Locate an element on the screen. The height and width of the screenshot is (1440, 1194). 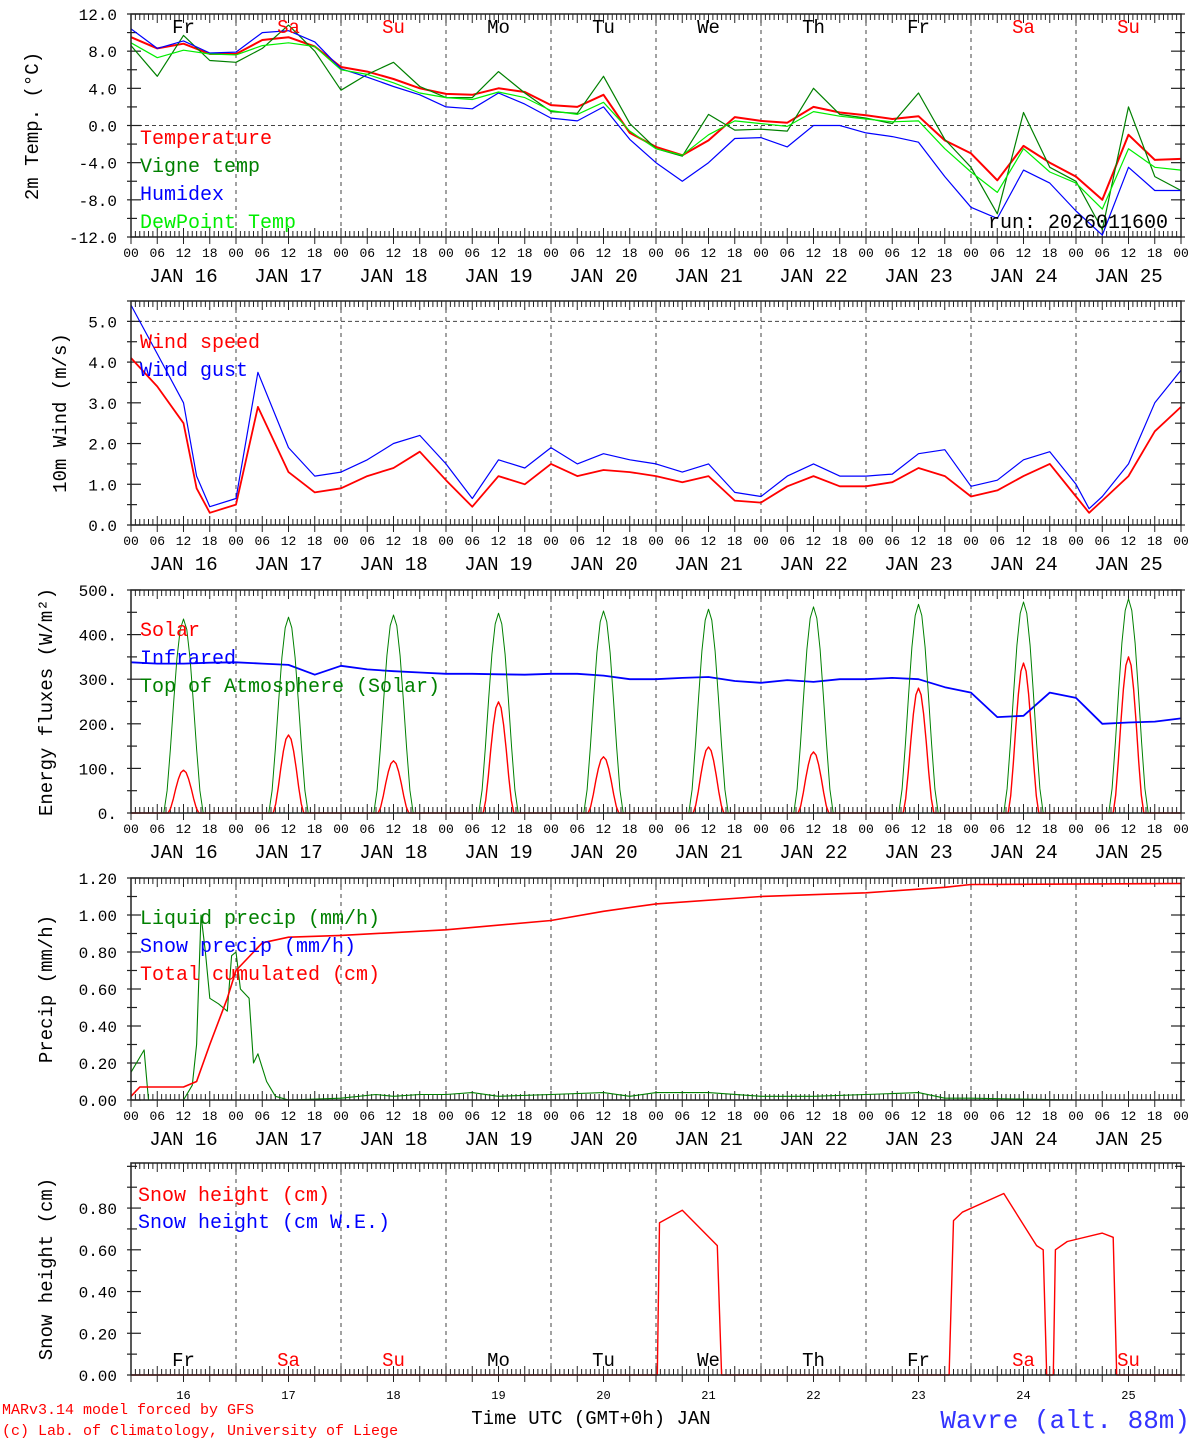
weekday-label: Th is located at coordinates (813, 1361).